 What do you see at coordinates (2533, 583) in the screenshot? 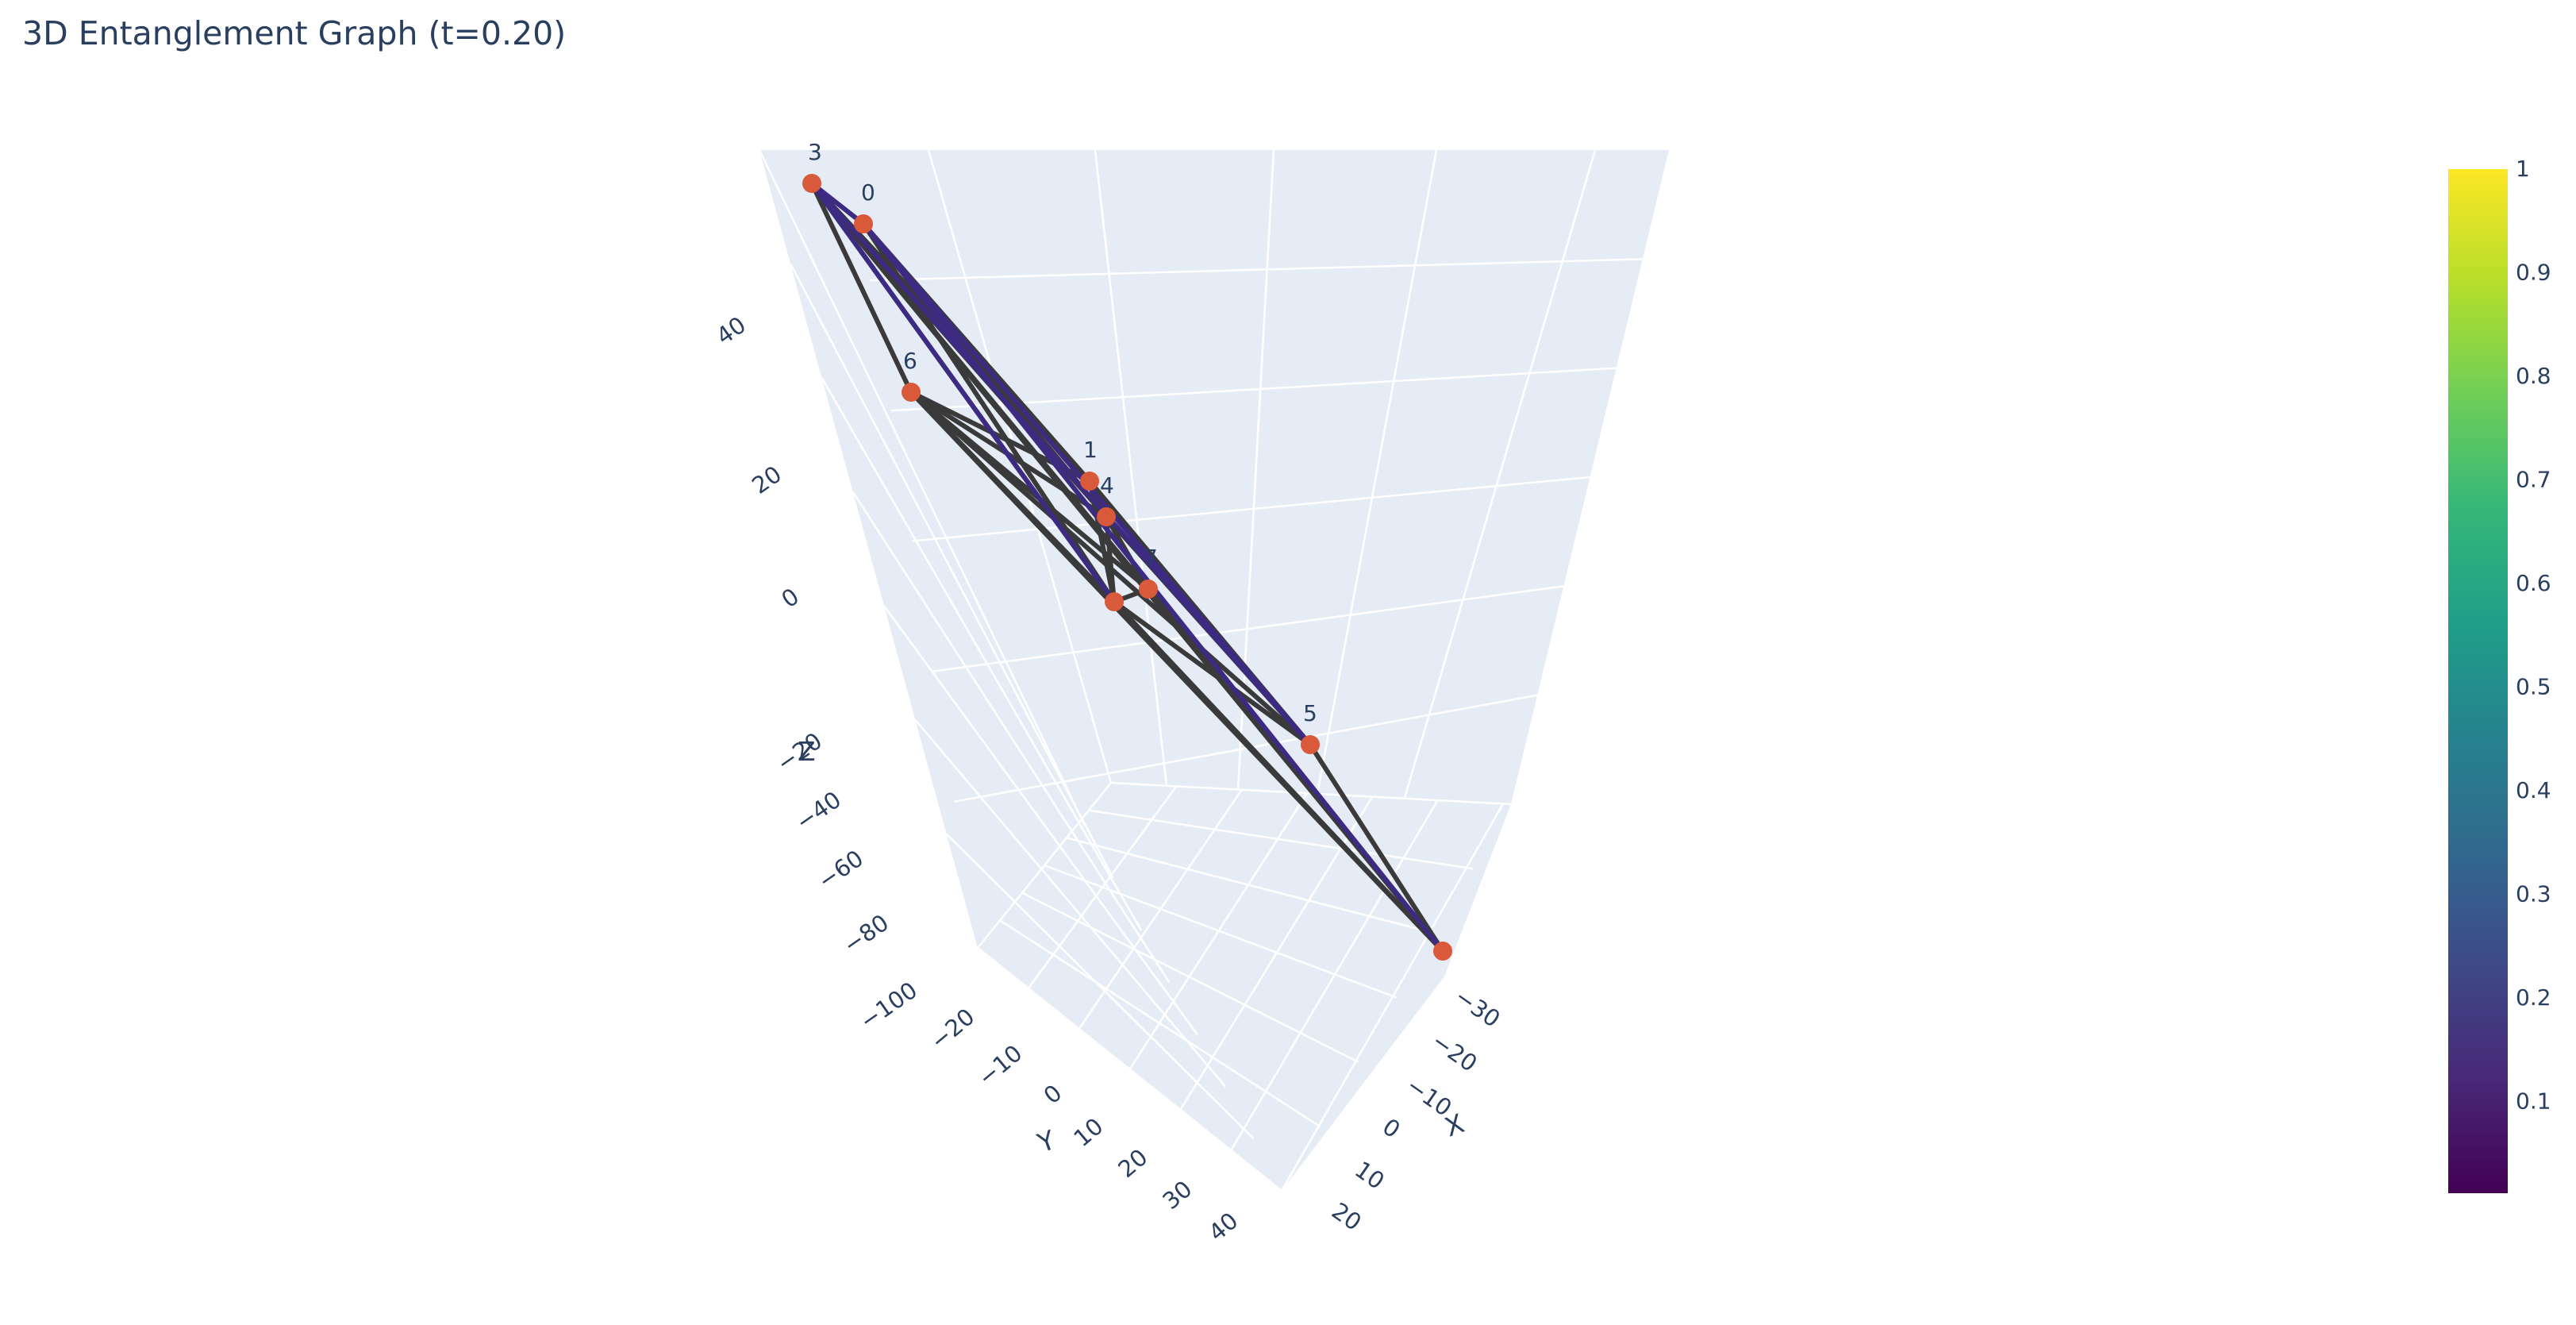
I see `colorbar-tick-4: 0.6` at bounding box center [2533, 583].